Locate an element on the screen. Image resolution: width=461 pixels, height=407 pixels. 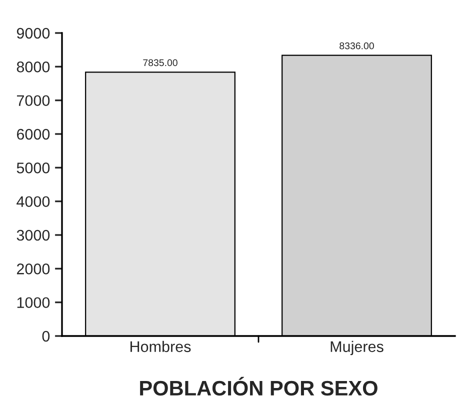
y-tick-label: 5000 is located at coordinates (33, 168).